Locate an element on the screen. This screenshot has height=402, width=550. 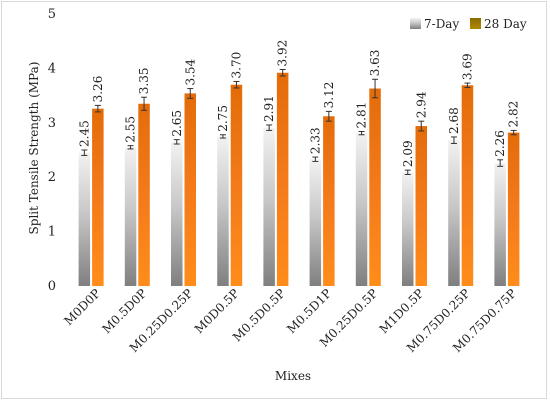
data-label-7day: 2.65 is located at coordinates (177, 123).